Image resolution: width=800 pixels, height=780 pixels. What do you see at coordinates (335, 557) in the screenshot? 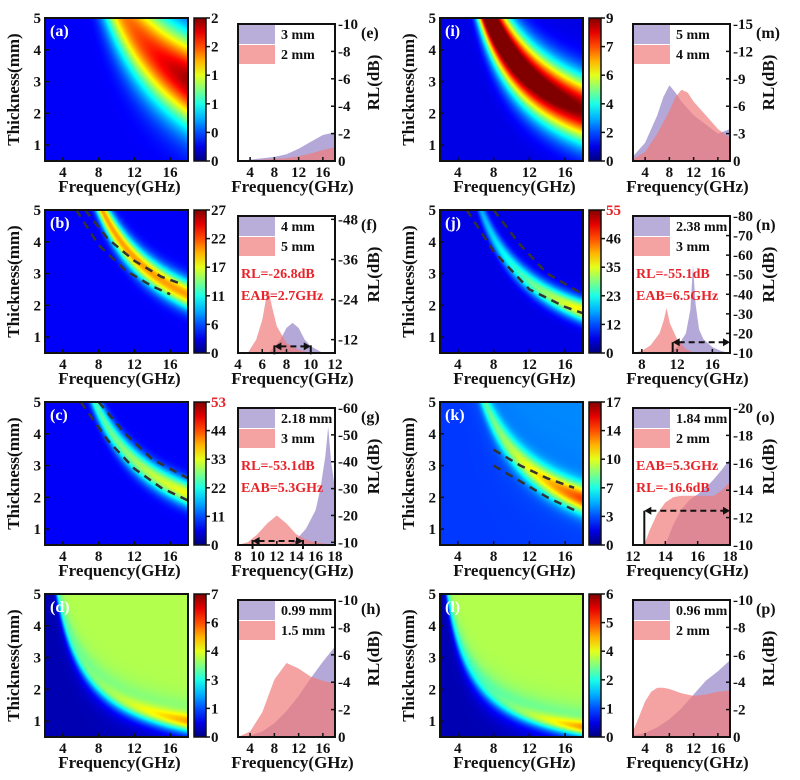
I see `x-tick-label: 18` at bounding box center [335, 557].